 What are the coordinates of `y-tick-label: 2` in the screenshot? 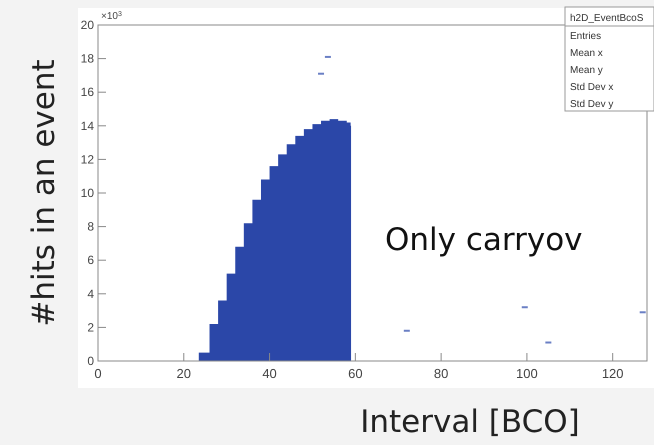 It's located at (90, 327).